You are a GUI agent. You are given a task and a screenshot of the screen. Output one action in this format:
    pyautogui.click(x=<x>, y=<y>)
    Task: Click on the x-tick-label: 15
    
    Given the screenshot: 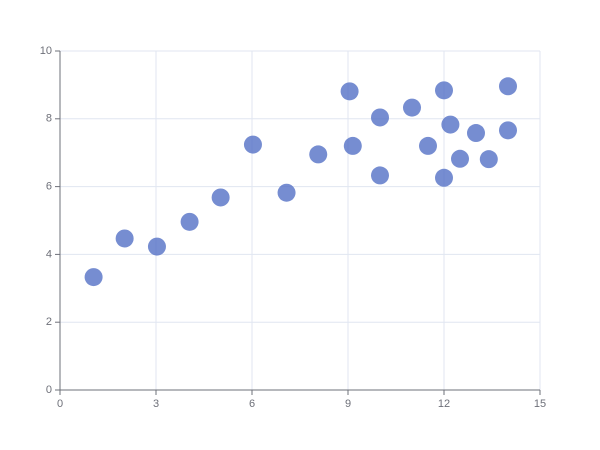 What is the action you would take?
    pyautogui.click(x=540, y=404)
    